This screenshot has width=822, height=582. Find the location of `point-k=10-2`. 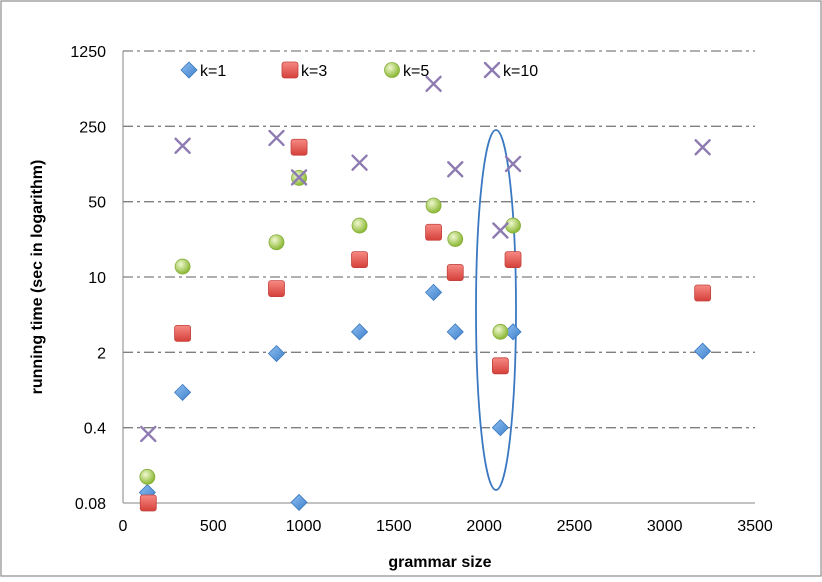

point-k=10-2 is located at coordinates (276, 138).